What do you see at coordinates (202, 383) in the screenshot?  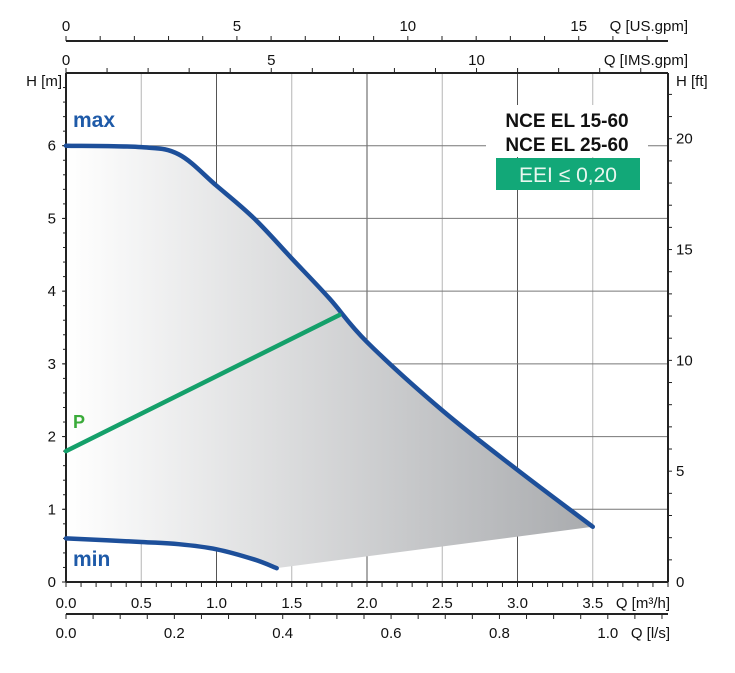 I see `series-p-curve` at bounding box center [202, 383].